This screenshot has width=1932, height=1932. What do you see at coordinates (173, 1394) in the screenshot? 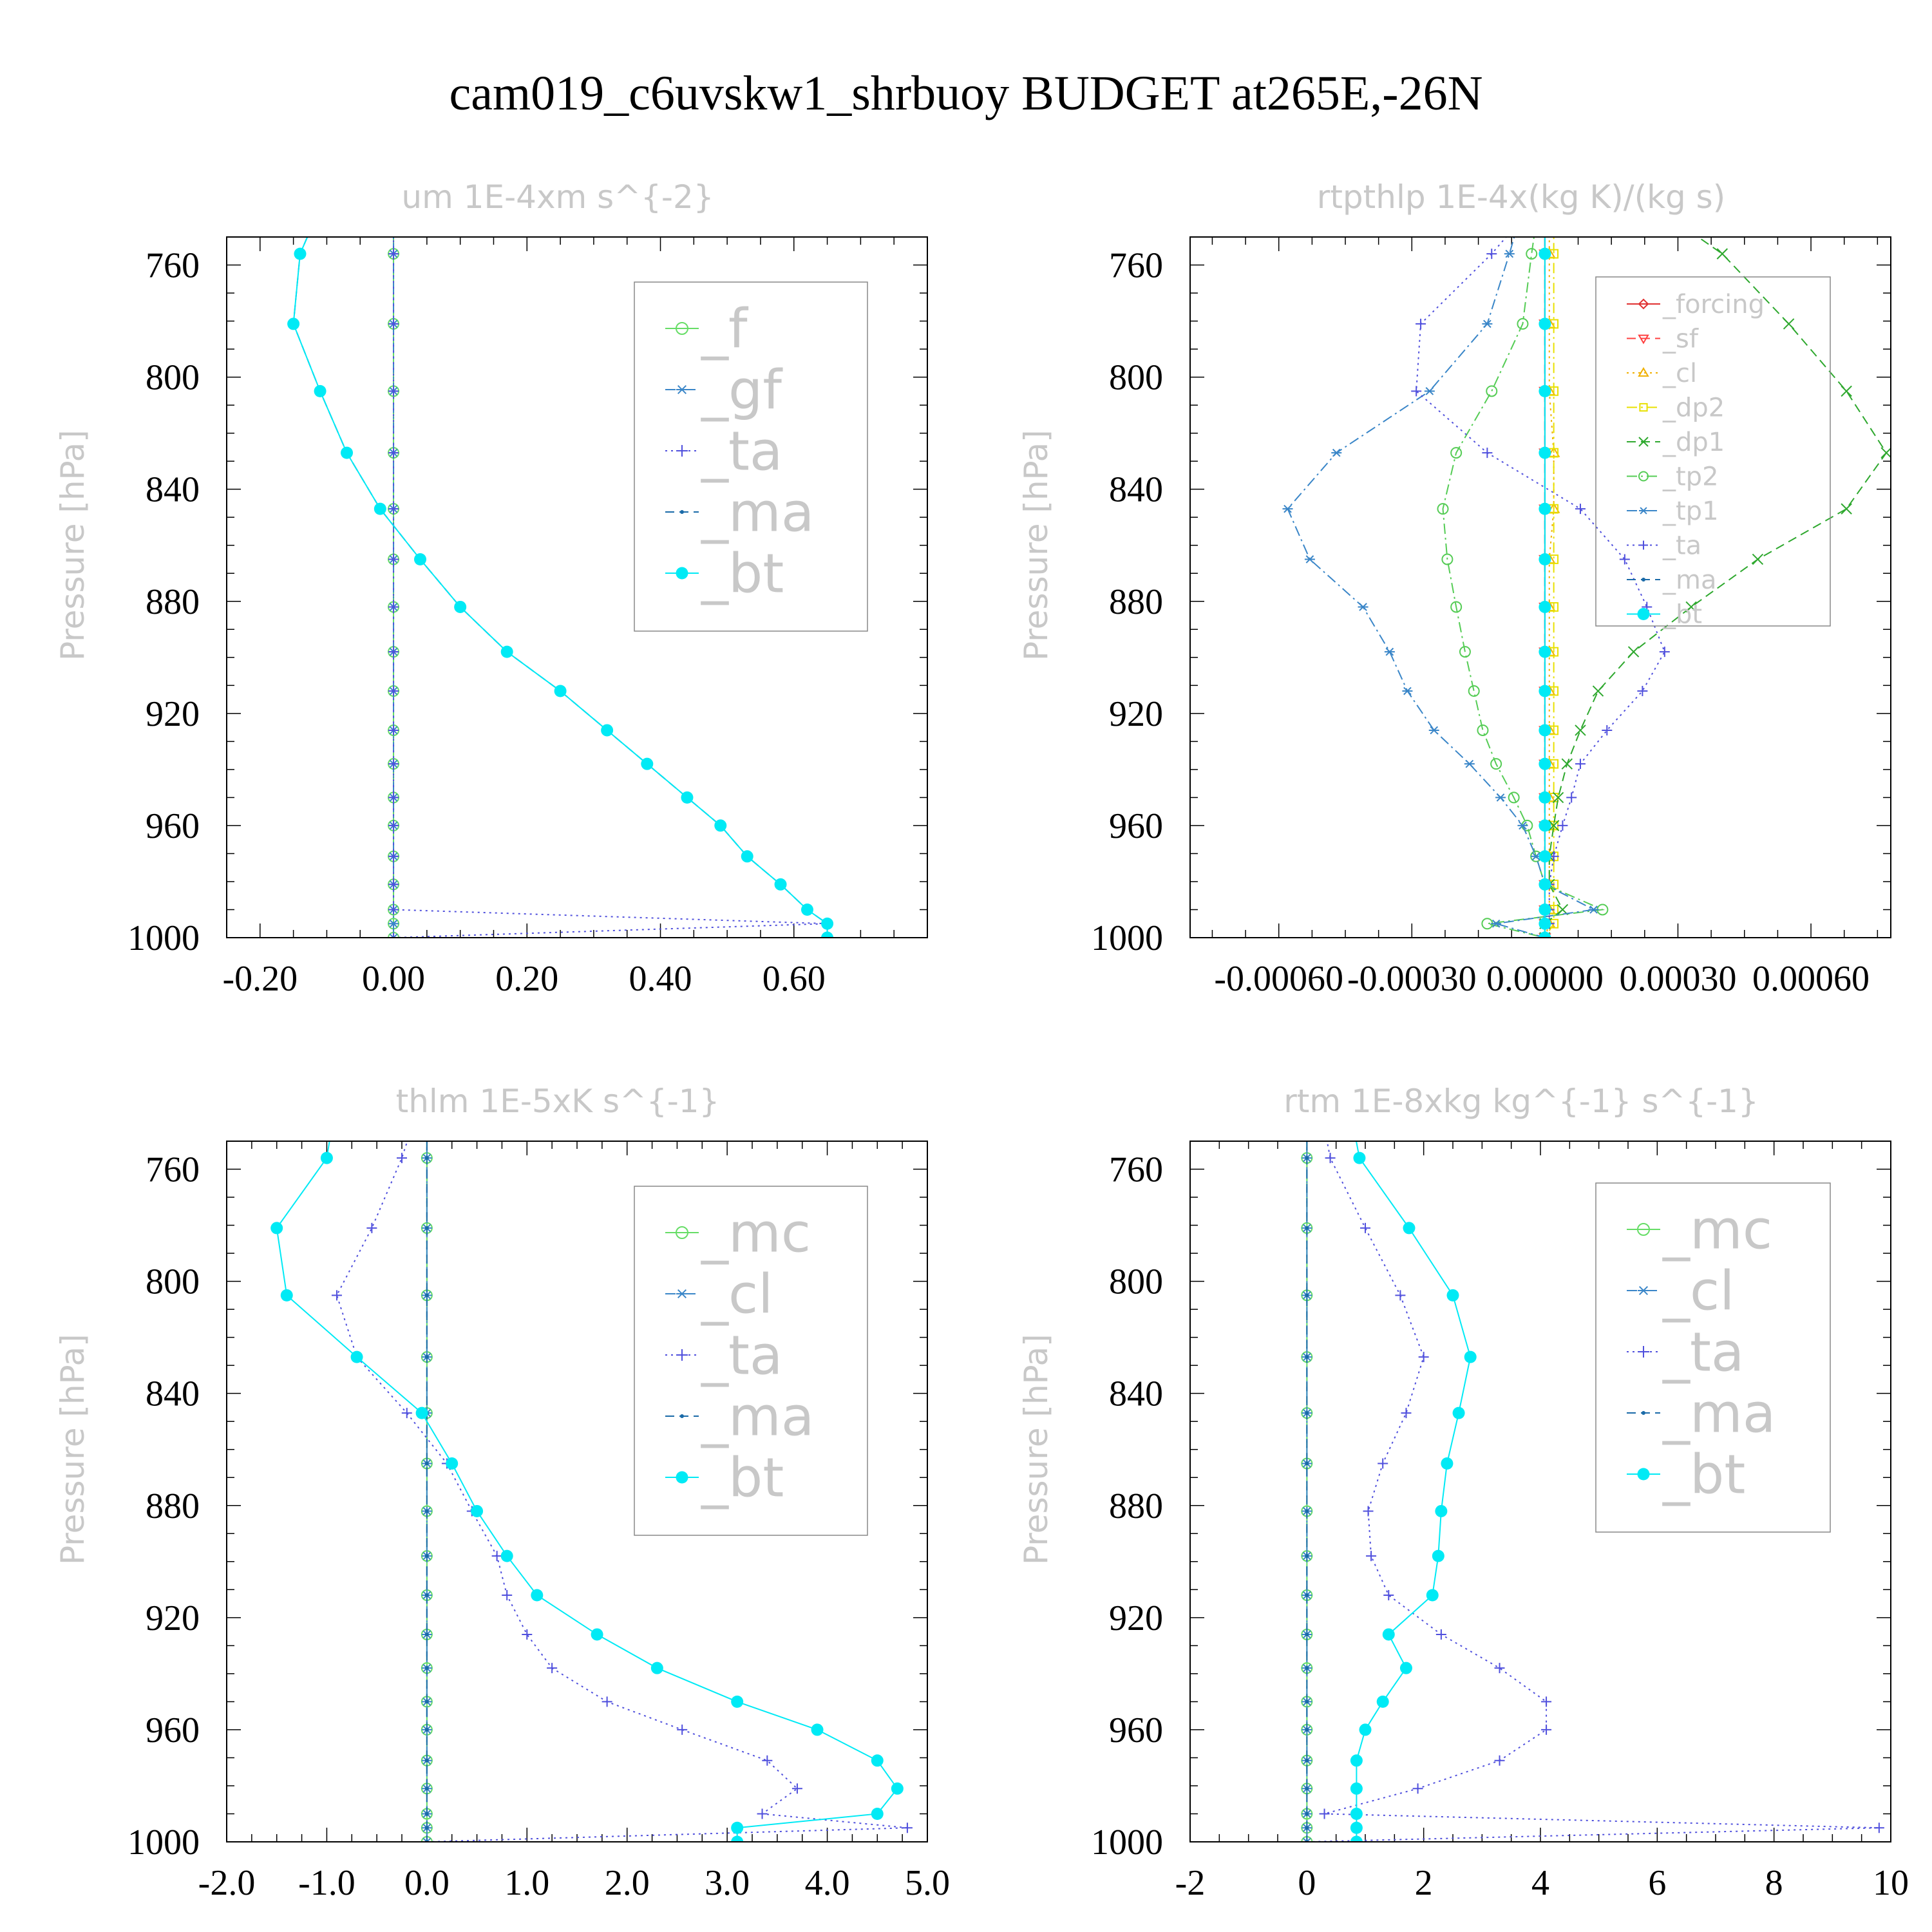
I see `y-tick-label: 840` at bounding box center [173, 1394].